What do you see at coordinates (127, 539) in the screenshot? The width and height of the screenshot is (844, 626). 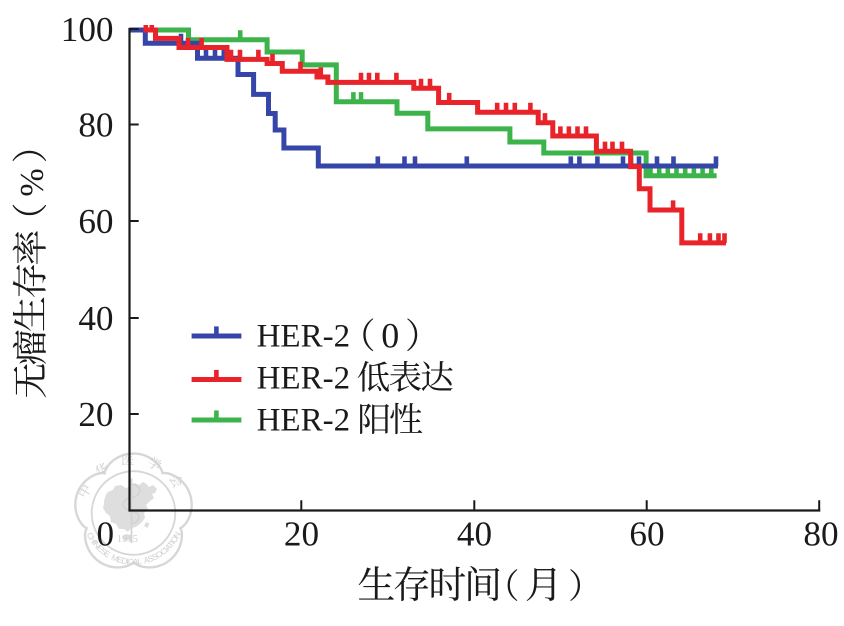 I see `svg-text: 1915` at bounding box center [127, 539].